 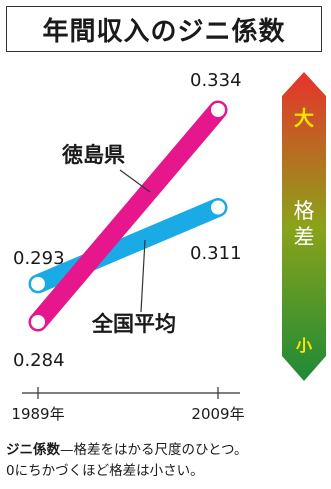 I want to click on title-box: 年間収入のジニ係数, so click(x=164, y=29).